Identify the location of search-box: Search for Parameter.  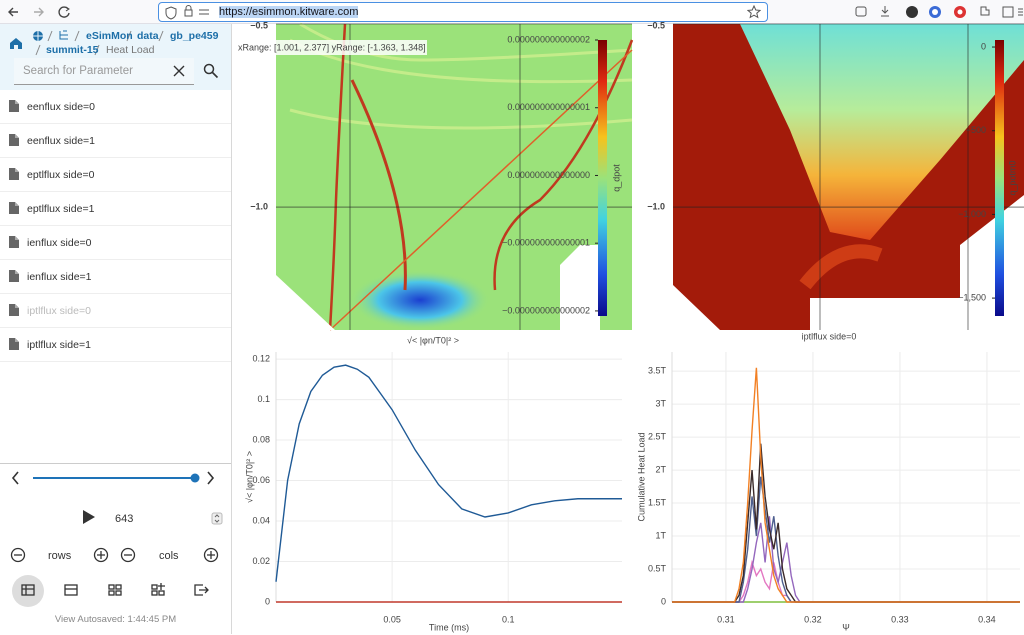
(104, 71).